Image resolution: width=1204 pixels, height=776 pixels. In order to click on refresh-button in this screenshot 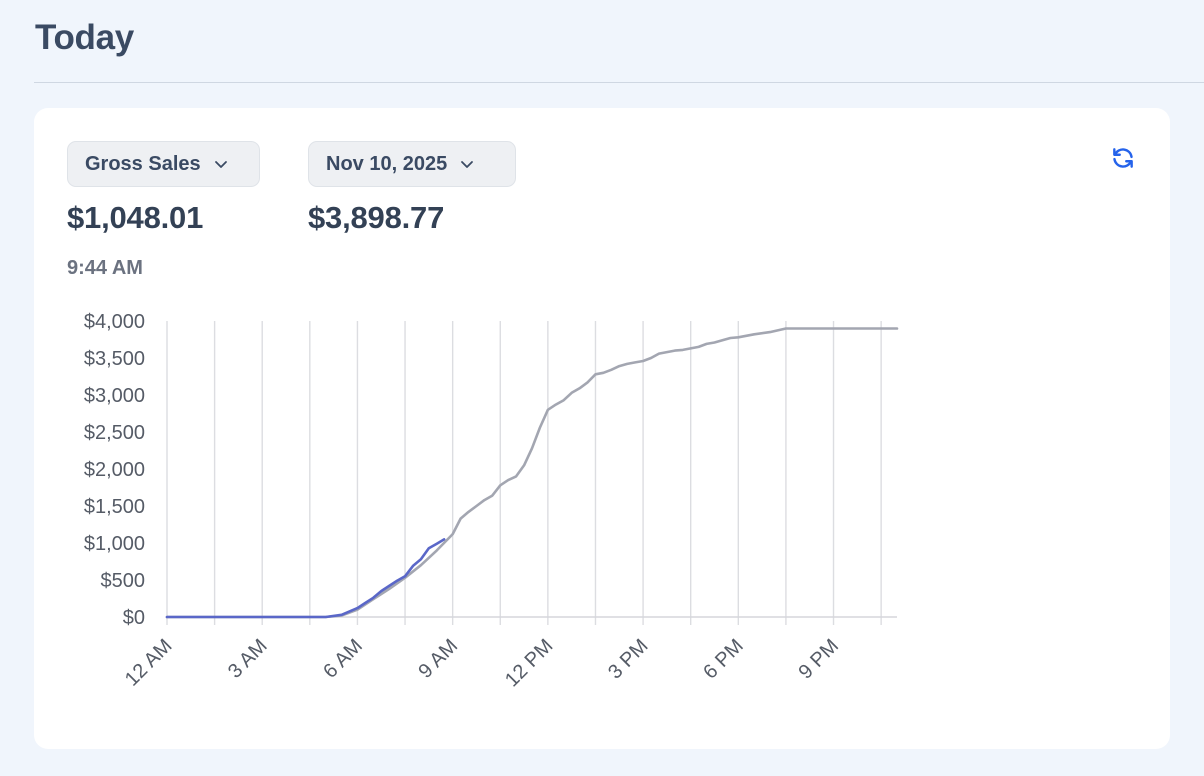, I will do `click(1123, 158)`.